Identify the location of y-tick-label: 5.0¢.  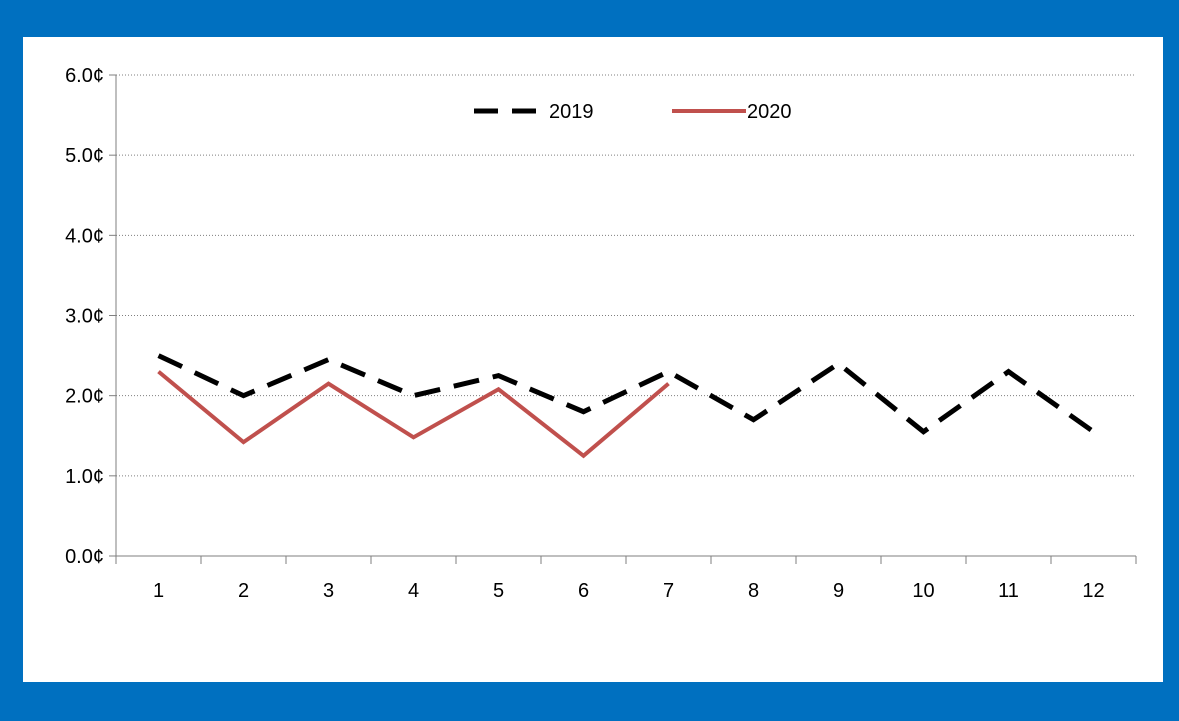
(84, 156).